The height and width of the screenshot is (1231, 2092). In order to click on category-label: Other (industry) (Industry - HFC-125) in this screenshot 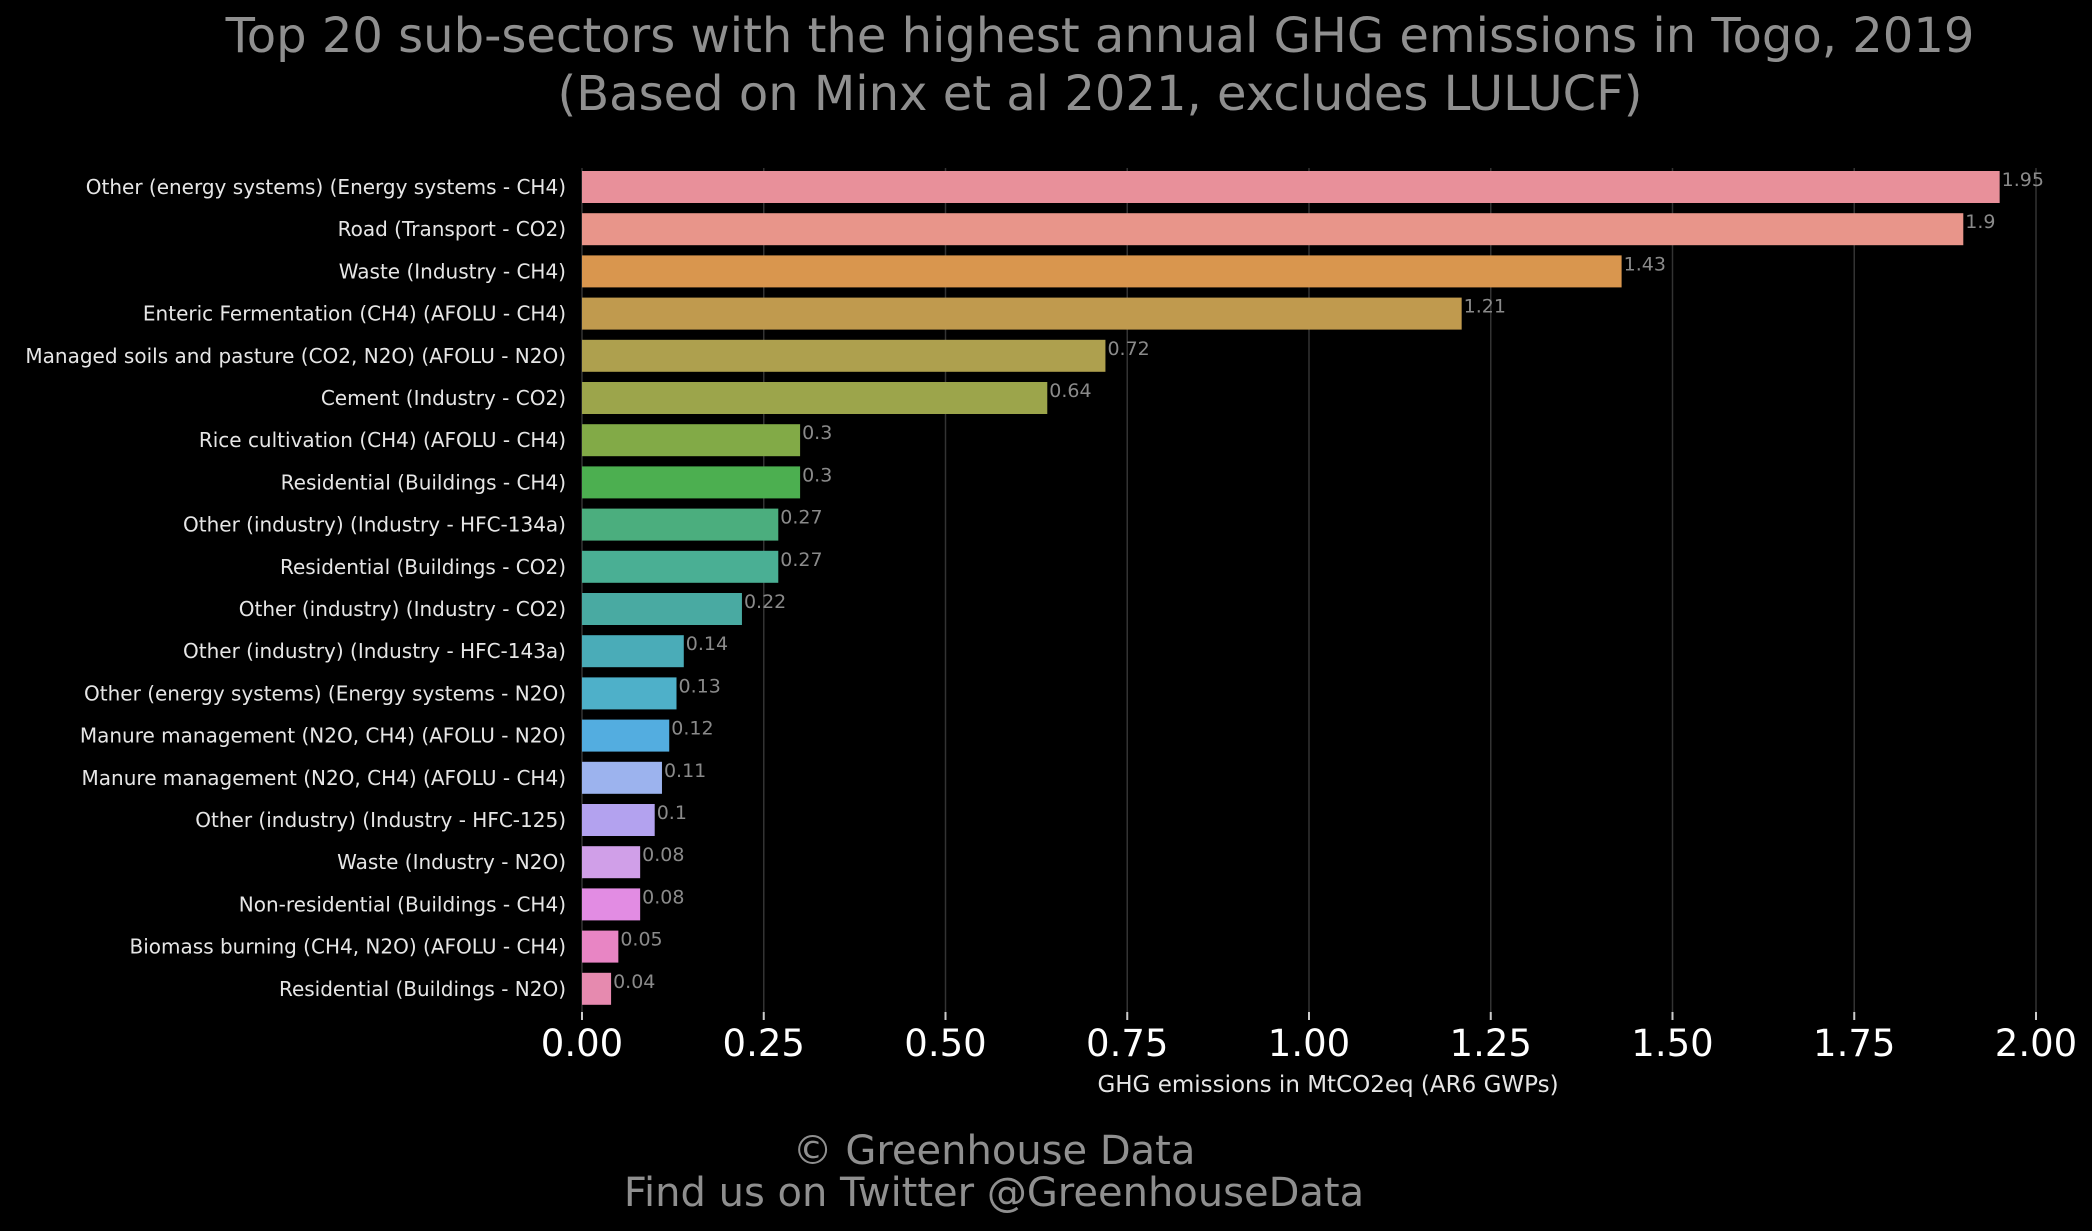, I will do `click(380, 820)`.